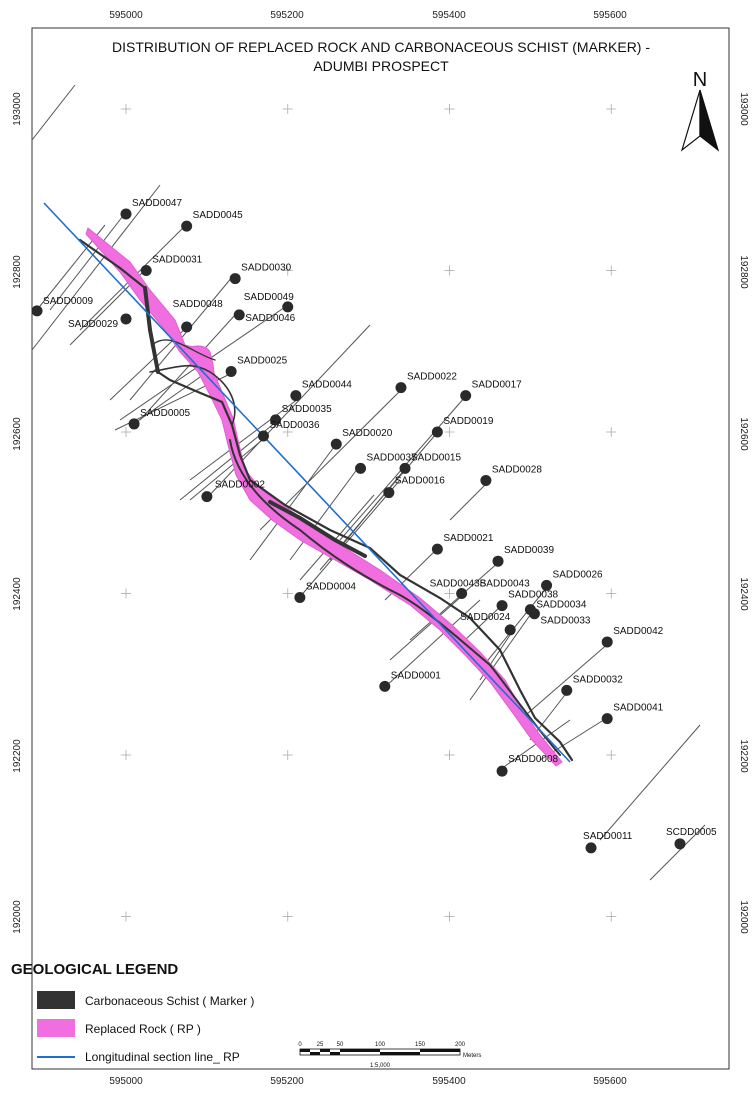 This screenshot has width=754, height=1101. What do you see at coordinates (401, 388) in the screenshot?
I see `drill-collar-sadd0022` at bounding box center [401, 388].